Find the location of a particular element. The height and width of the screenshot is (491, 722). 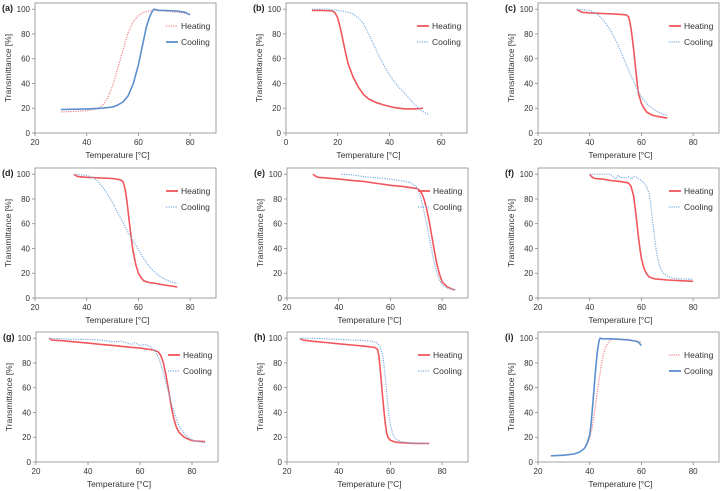

panel-label: (i) is located at coordinates (509, 337).